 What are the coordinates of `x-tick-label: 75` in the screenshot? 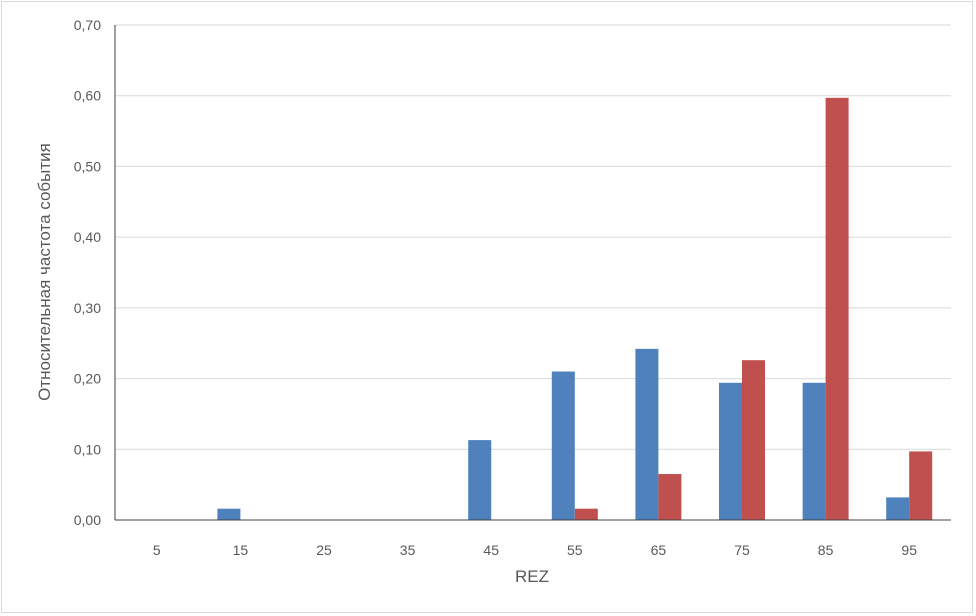 It's located at (742, 550).